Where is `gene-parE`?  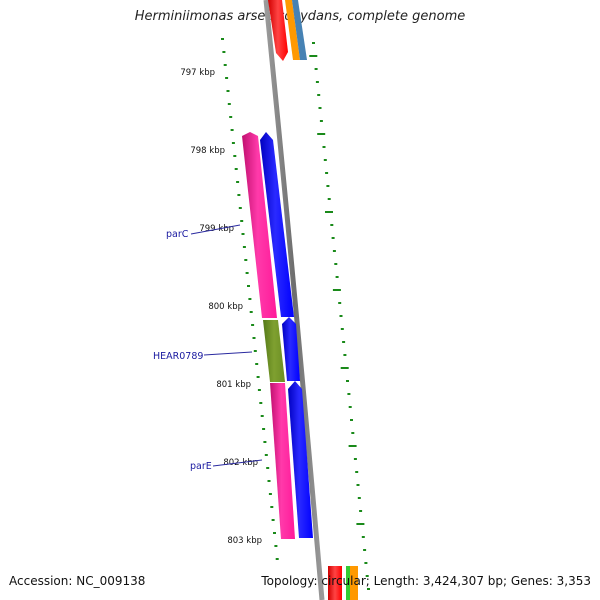 gene-parE is located at coordinates (282, 461).